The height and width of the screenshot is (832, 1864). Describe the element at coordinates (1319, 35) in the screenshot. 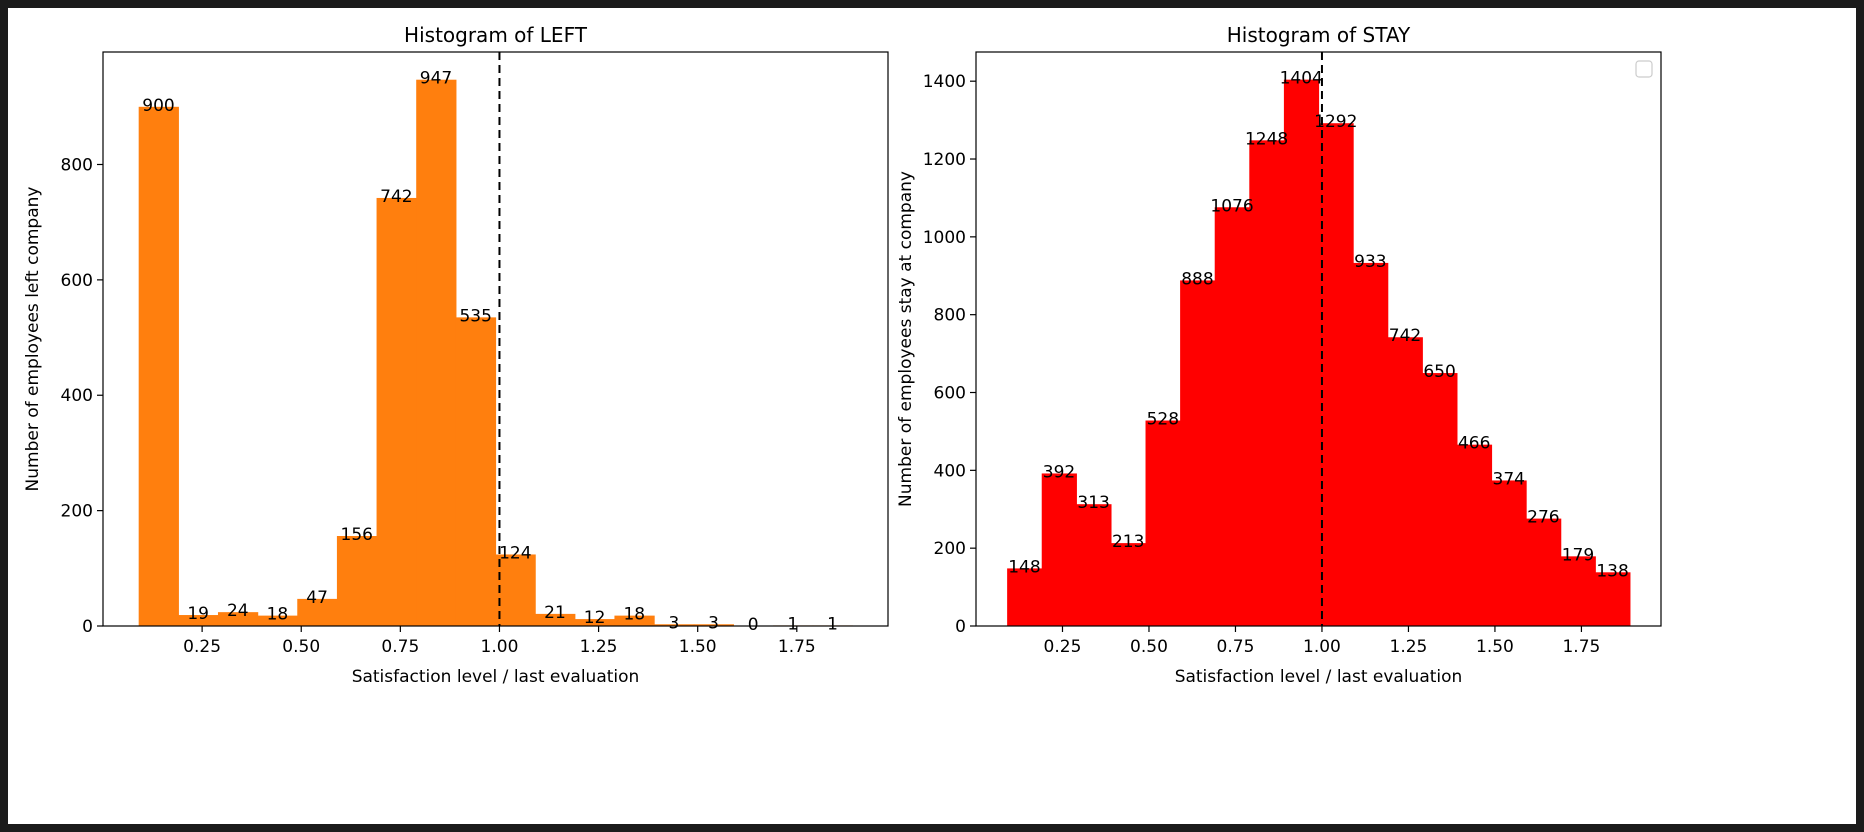

I see `chart-title: Histogram of STAY` at that location.